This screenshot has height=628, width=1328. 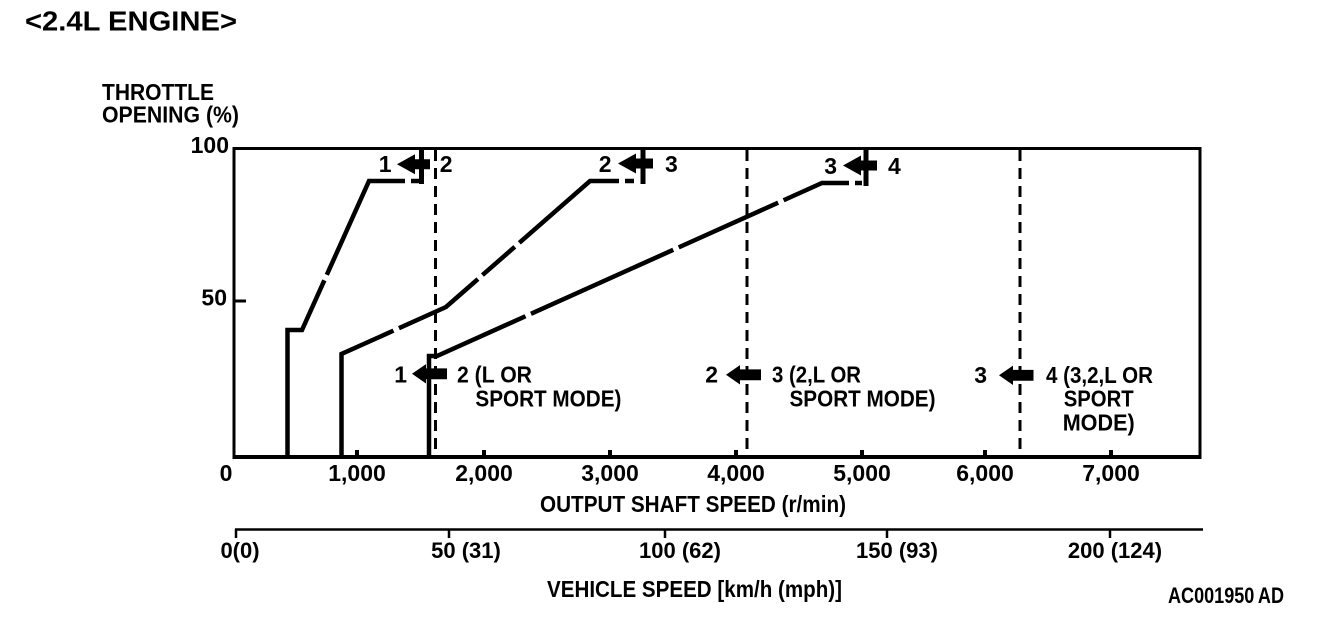 What do you see at coordinates (1099, 375) in the screenshot?
I see `svg-text: 4 (3,2,L OR` at bounding box center [1099, 375].